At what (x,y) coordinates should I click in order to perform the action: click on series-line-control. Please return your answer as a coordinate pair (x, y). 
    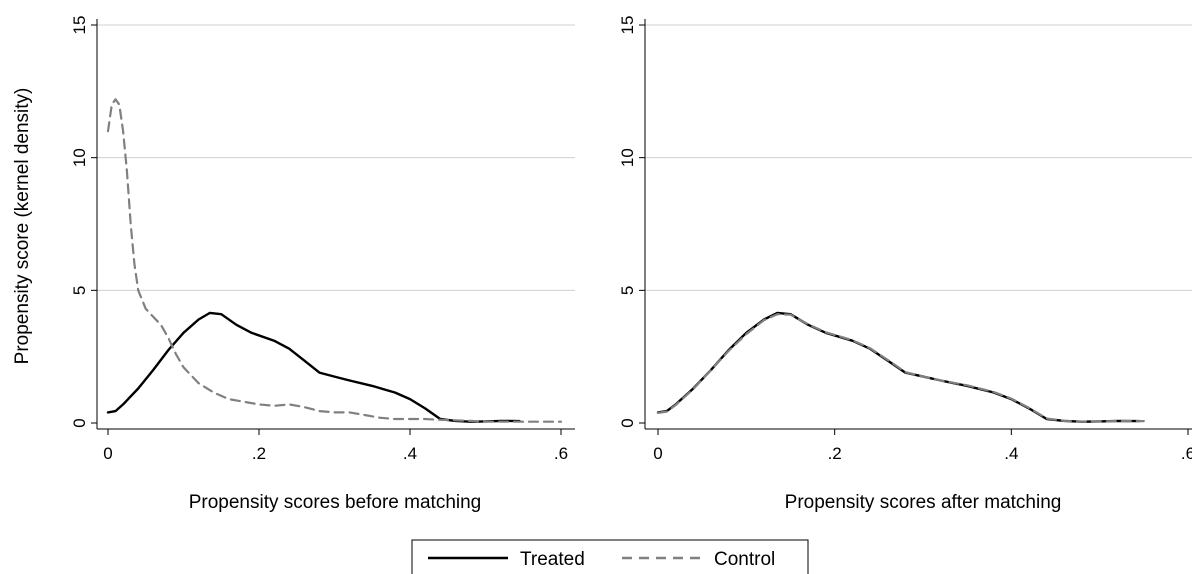
    Looking at the image, I should click on (900, 368).